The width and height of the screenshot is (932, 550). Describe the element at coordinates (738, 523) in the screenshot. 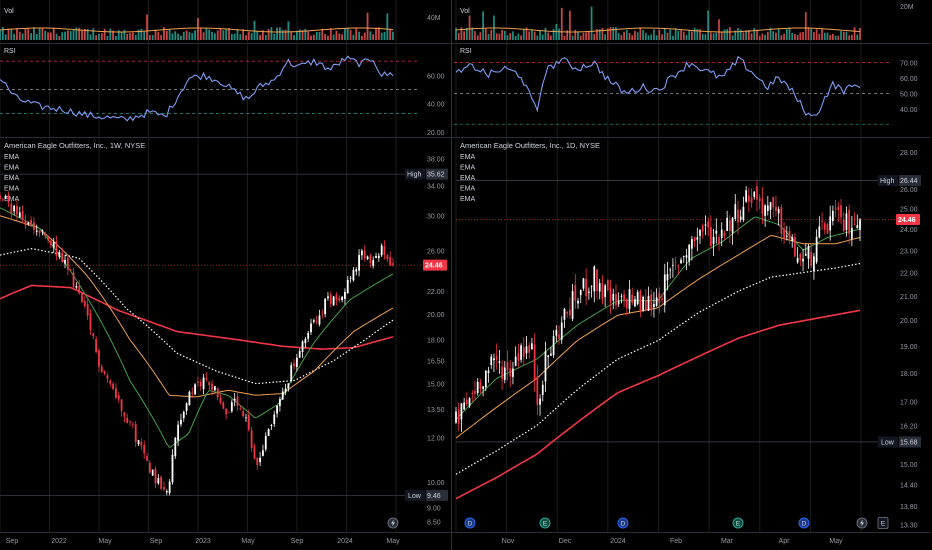

I see `earnings-icon` at that location.